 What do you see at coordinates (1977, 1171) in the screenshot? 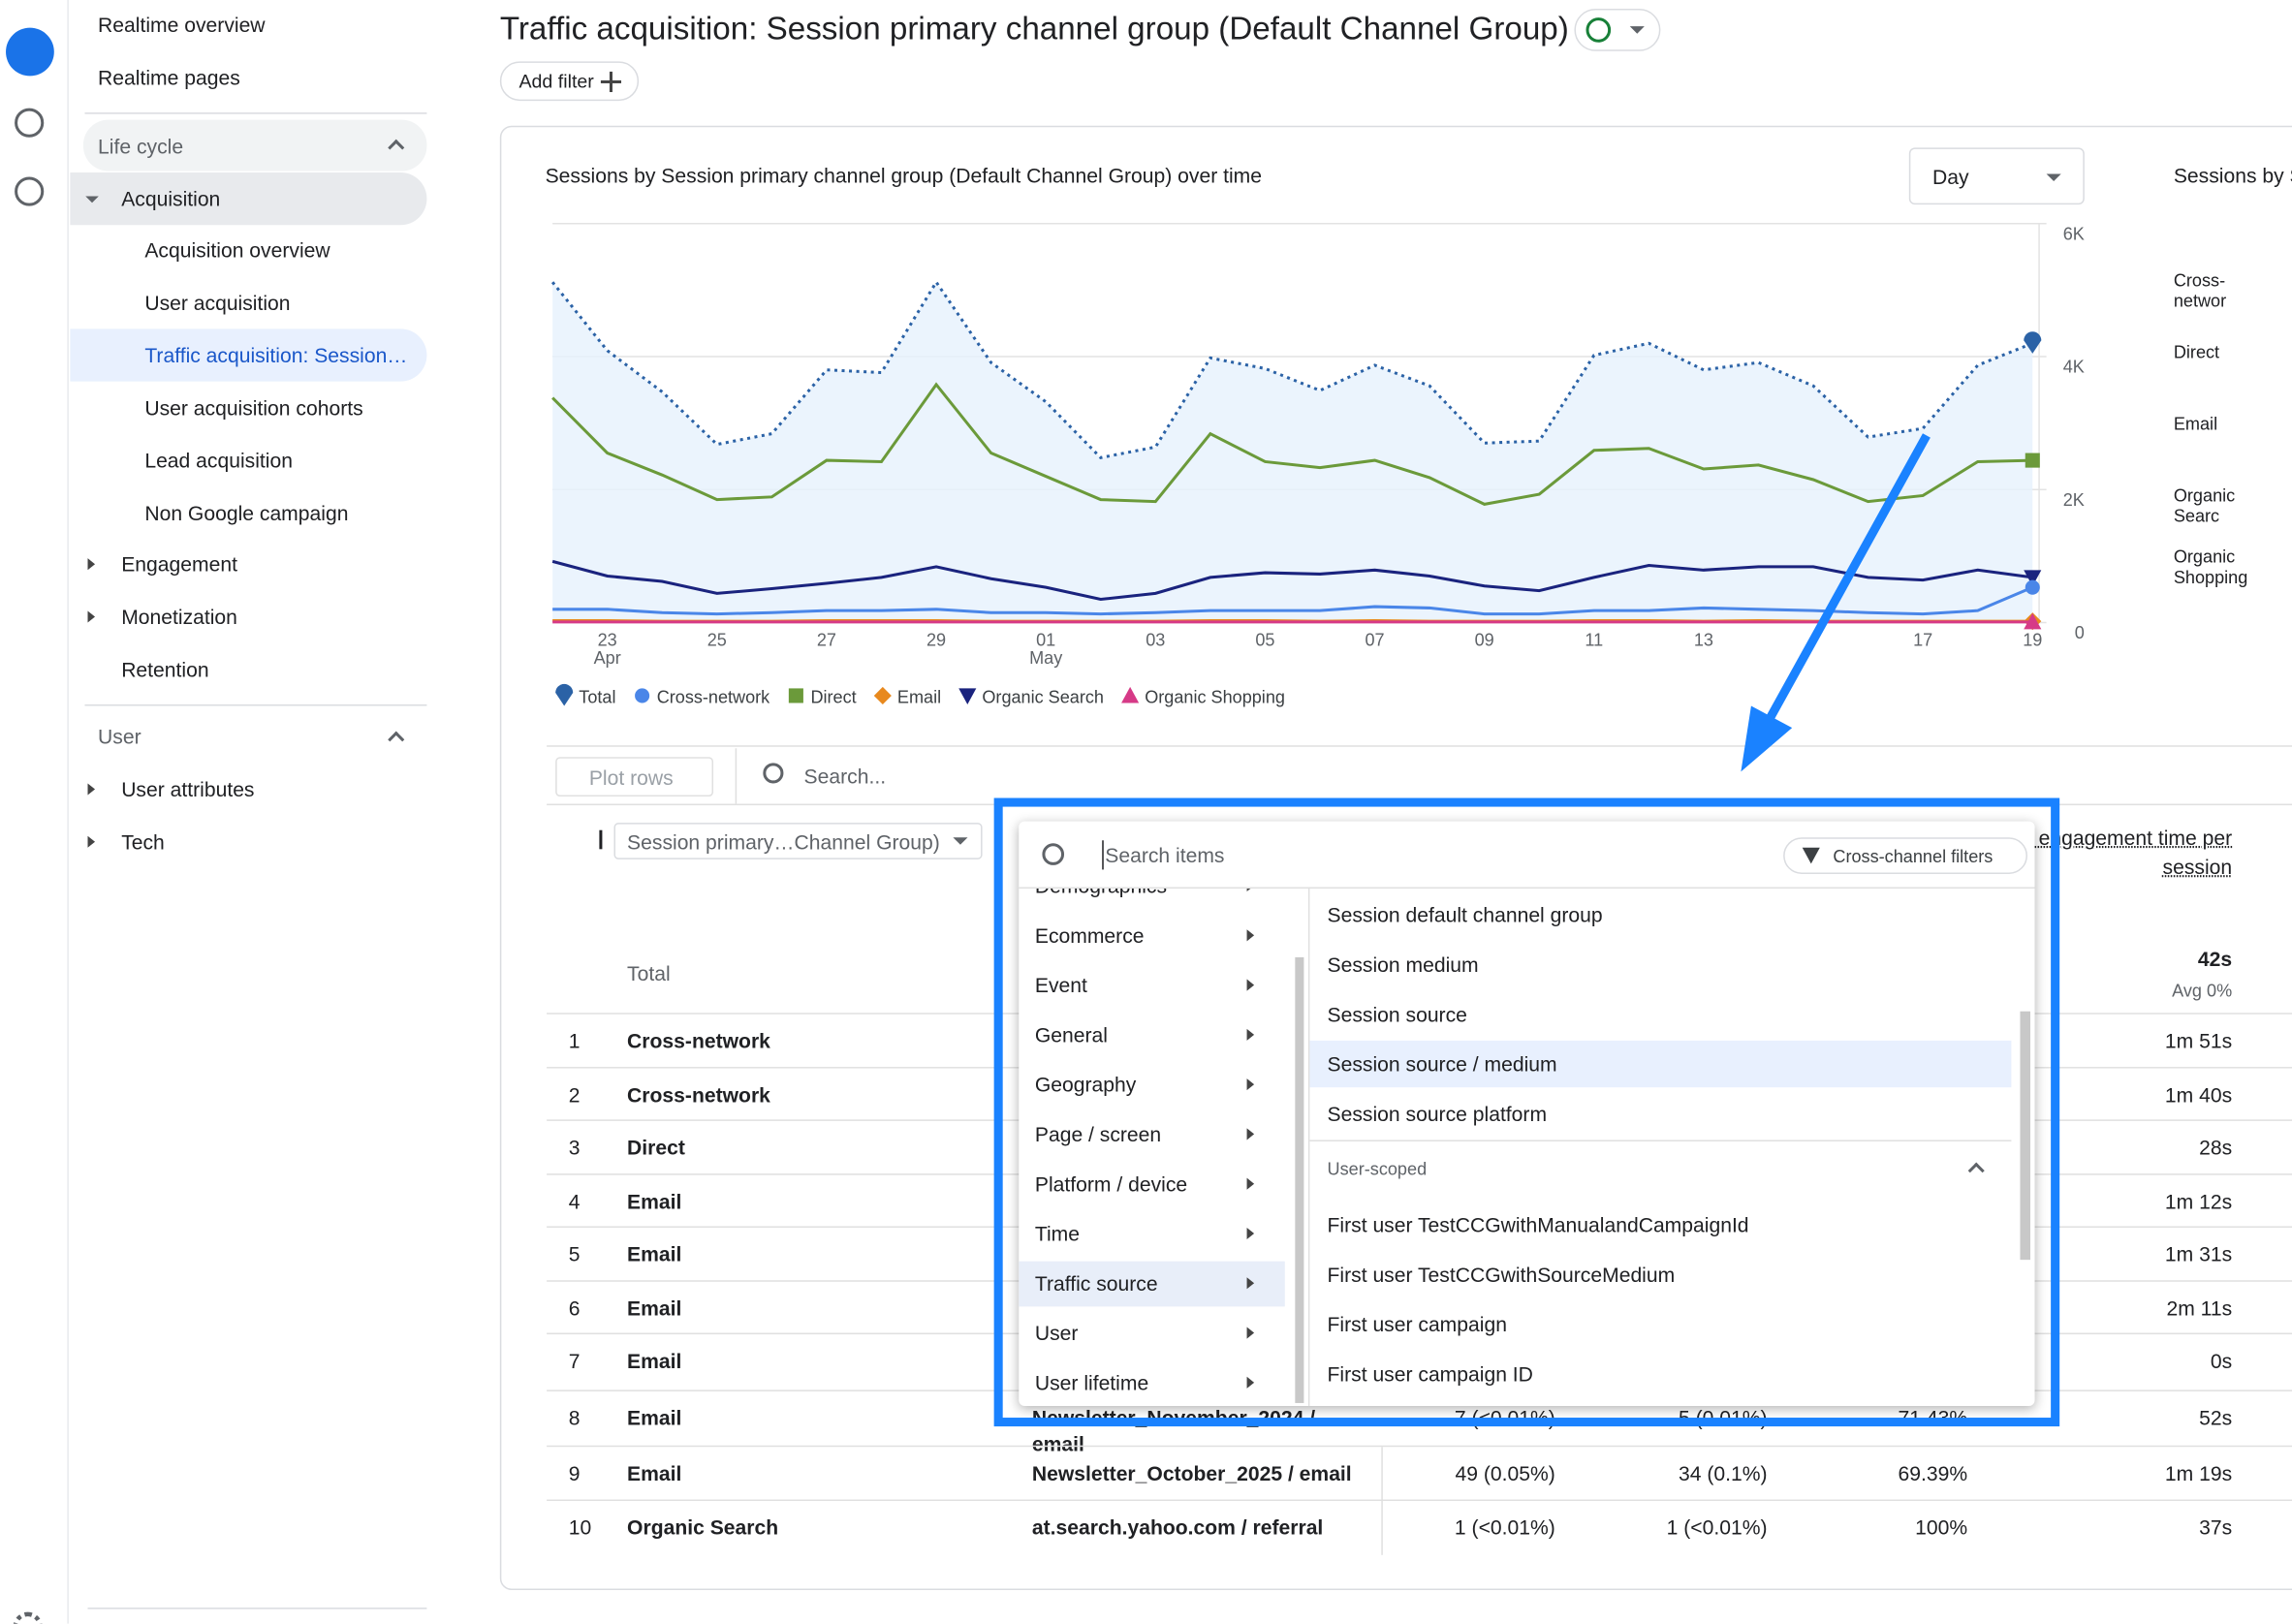
I see `chevron` at bounding box center [1977, 1171].